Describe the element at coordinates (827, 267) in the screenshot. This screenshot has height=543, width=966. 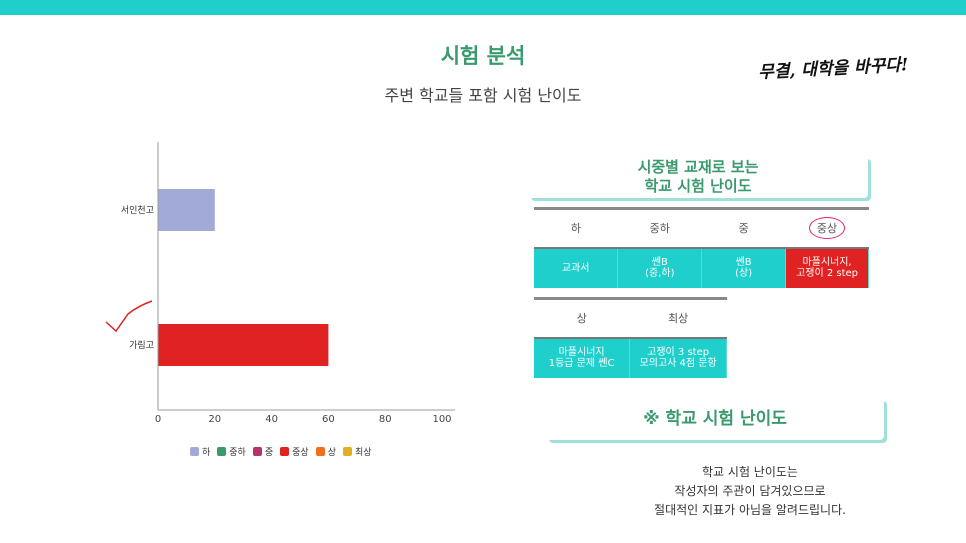
I see `material-cell-highlight: 마플시너지, 고쟁이 2 step` at that location.